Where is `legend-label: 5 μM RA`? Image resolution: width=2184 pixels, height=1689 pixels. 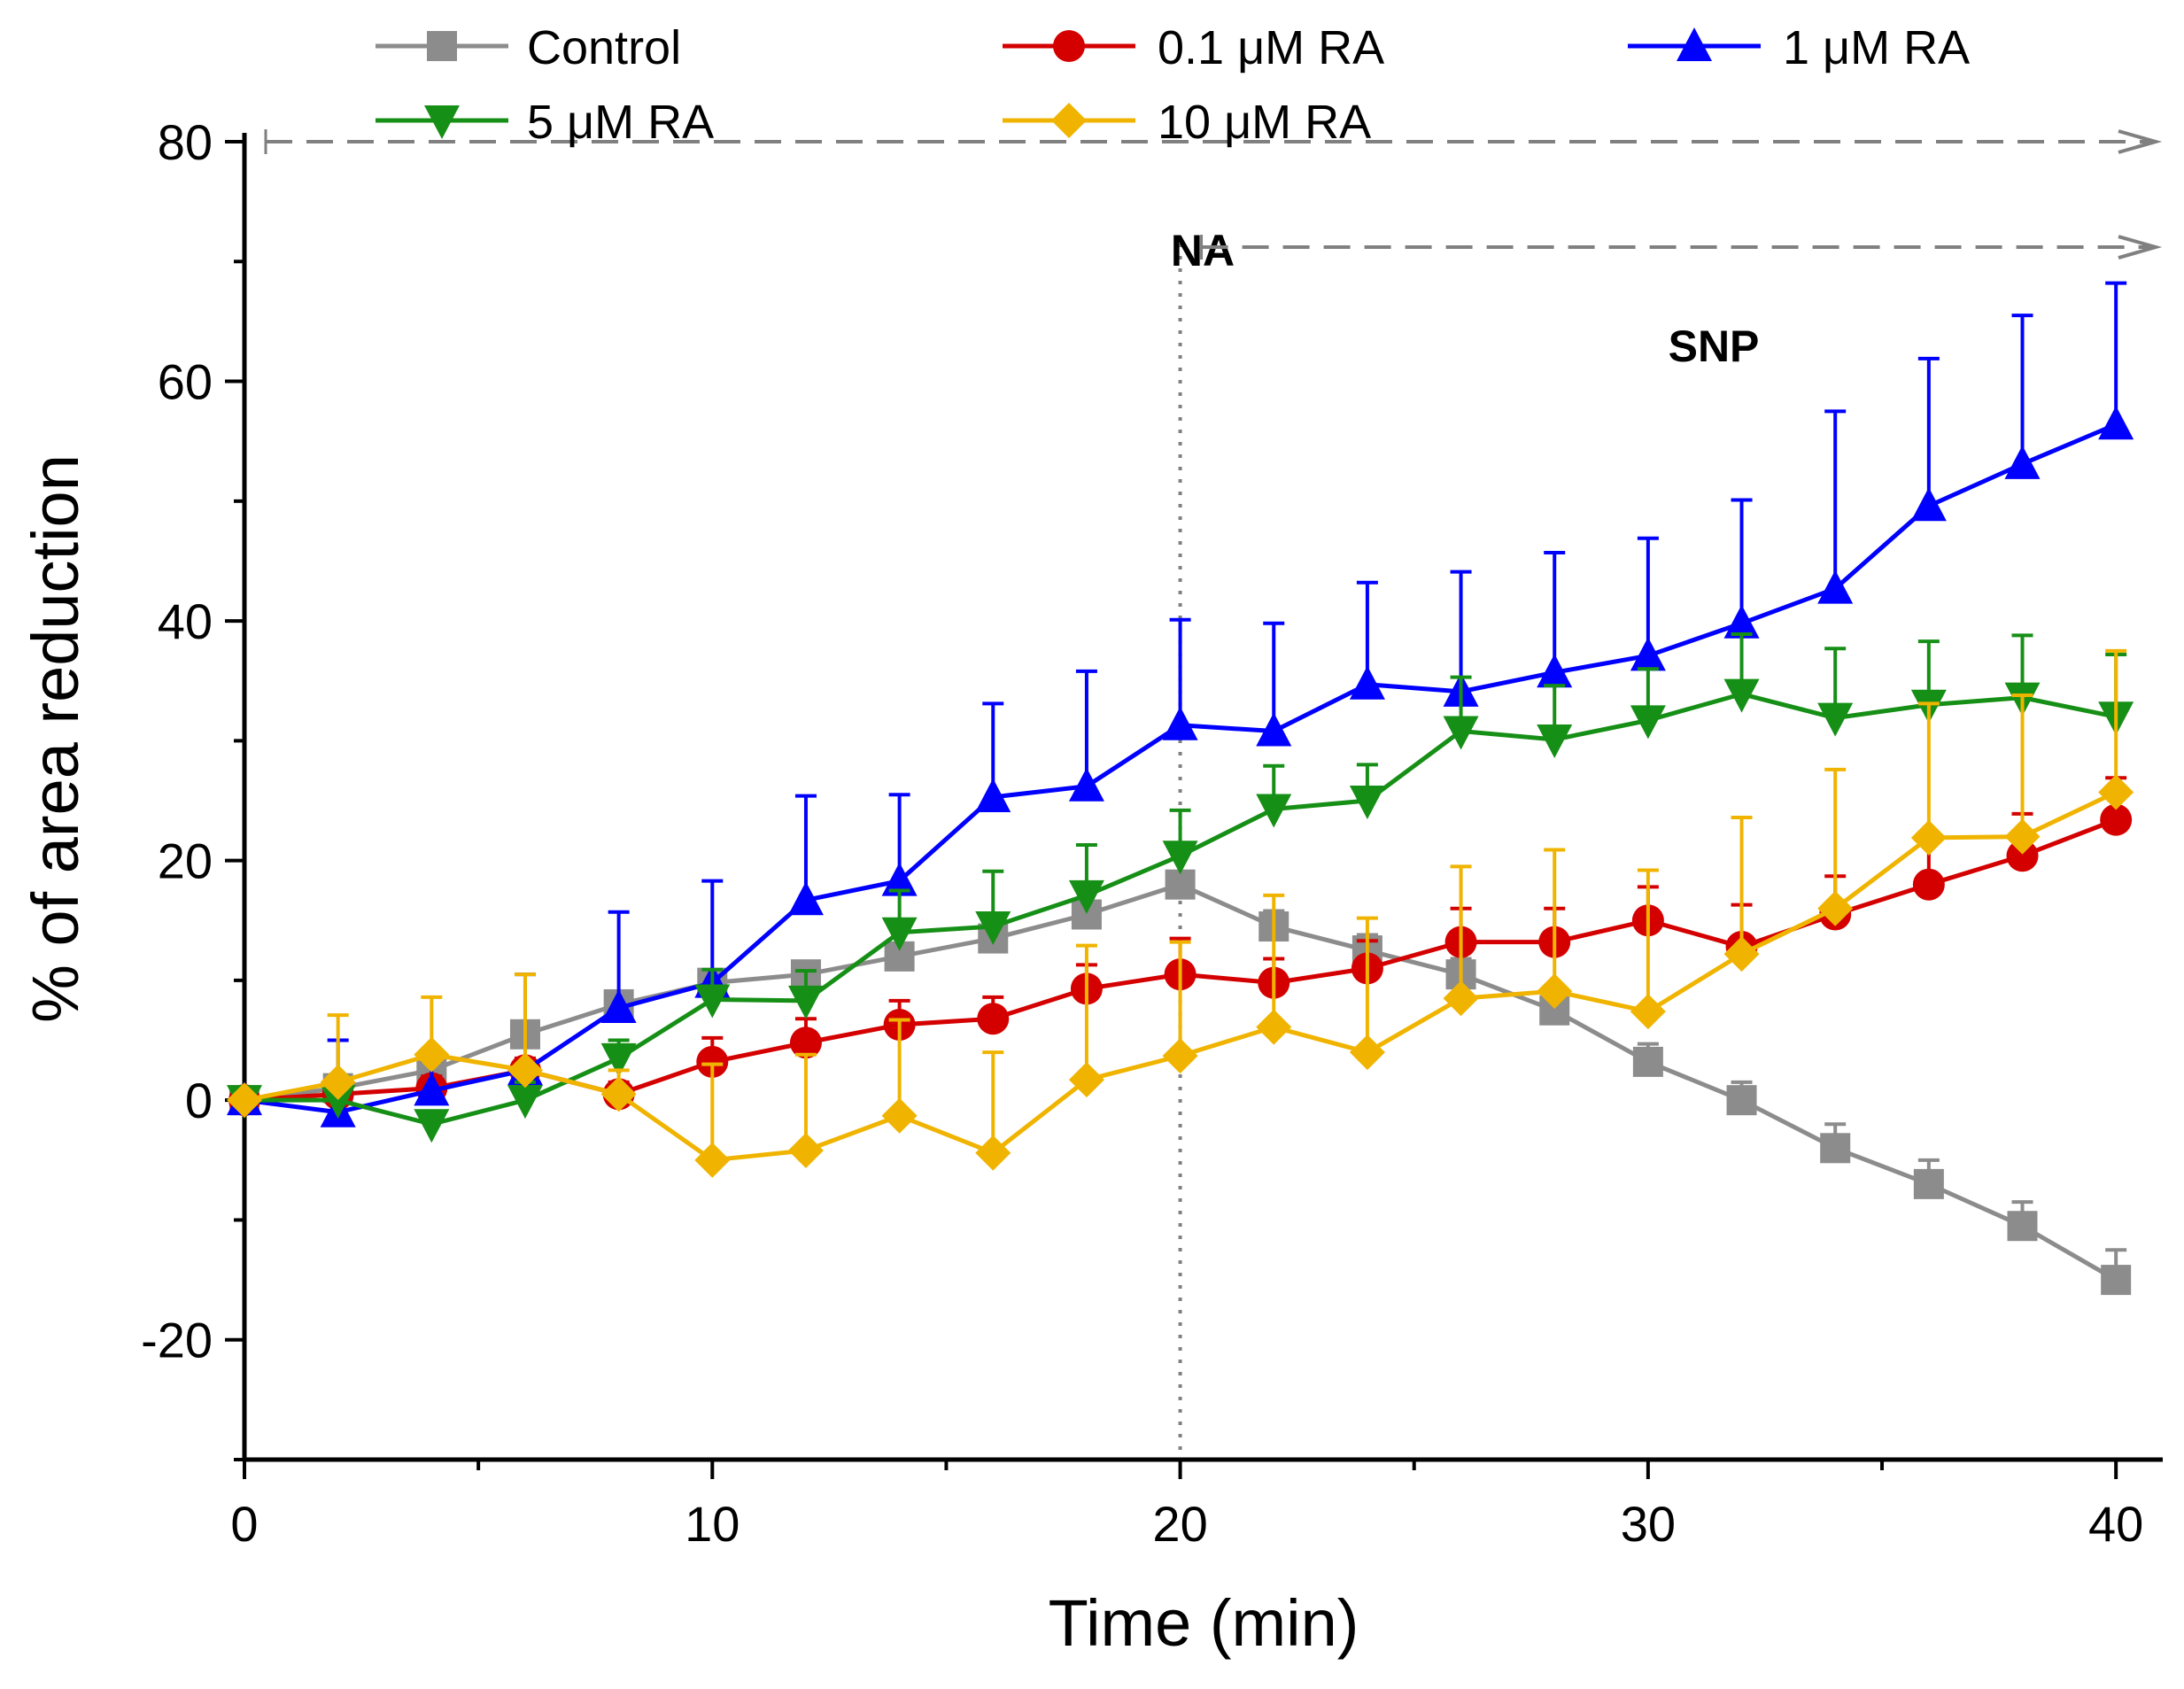
legend-label: 5 μM RA is located at coordinates (620, 123).